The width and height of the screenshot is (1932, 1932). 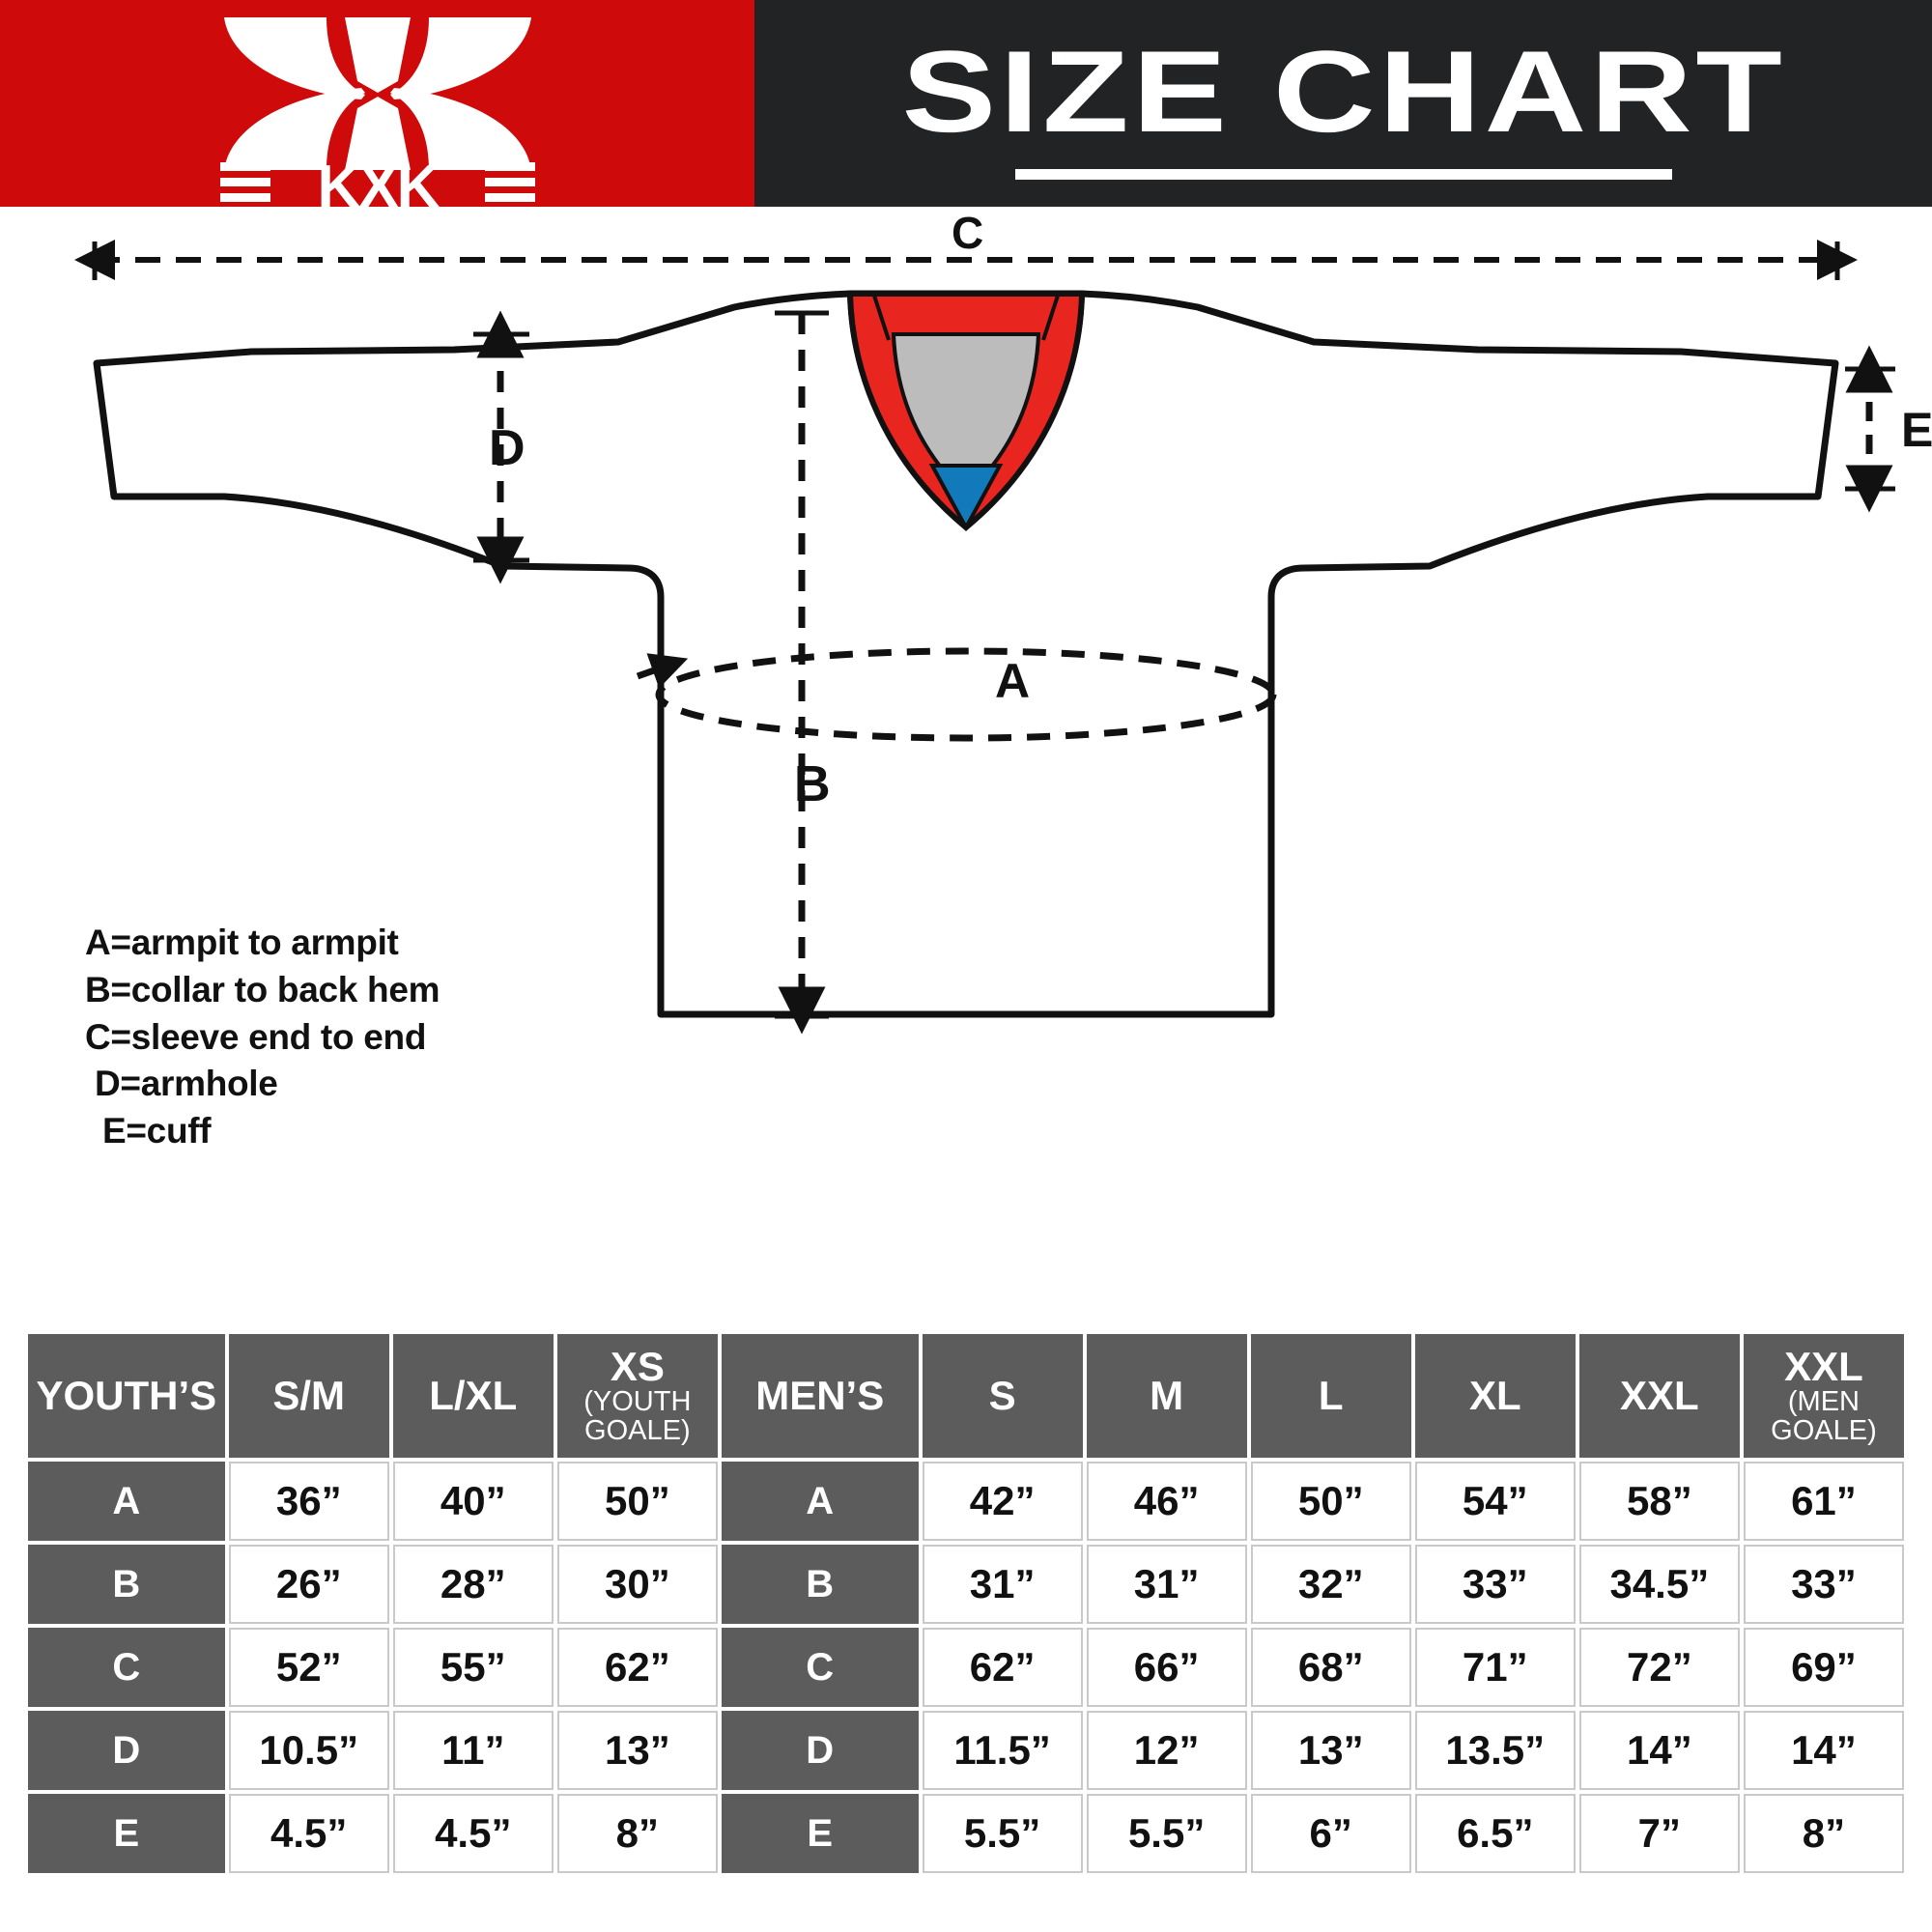 What do you see at coordinates (242, 942) in the screenshot?
I see `legend-line-a: A=armpit to armpit` at bounding box center [242, 942].